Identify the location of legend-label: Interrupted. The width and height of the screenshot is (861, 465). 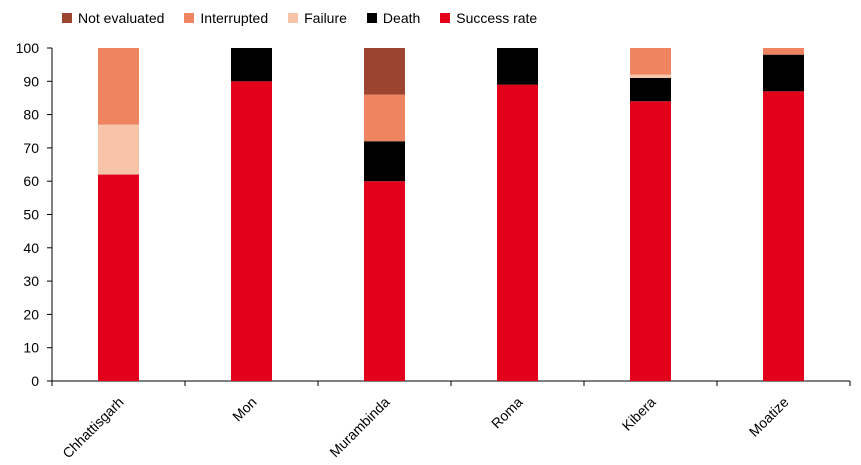
(234, 18).